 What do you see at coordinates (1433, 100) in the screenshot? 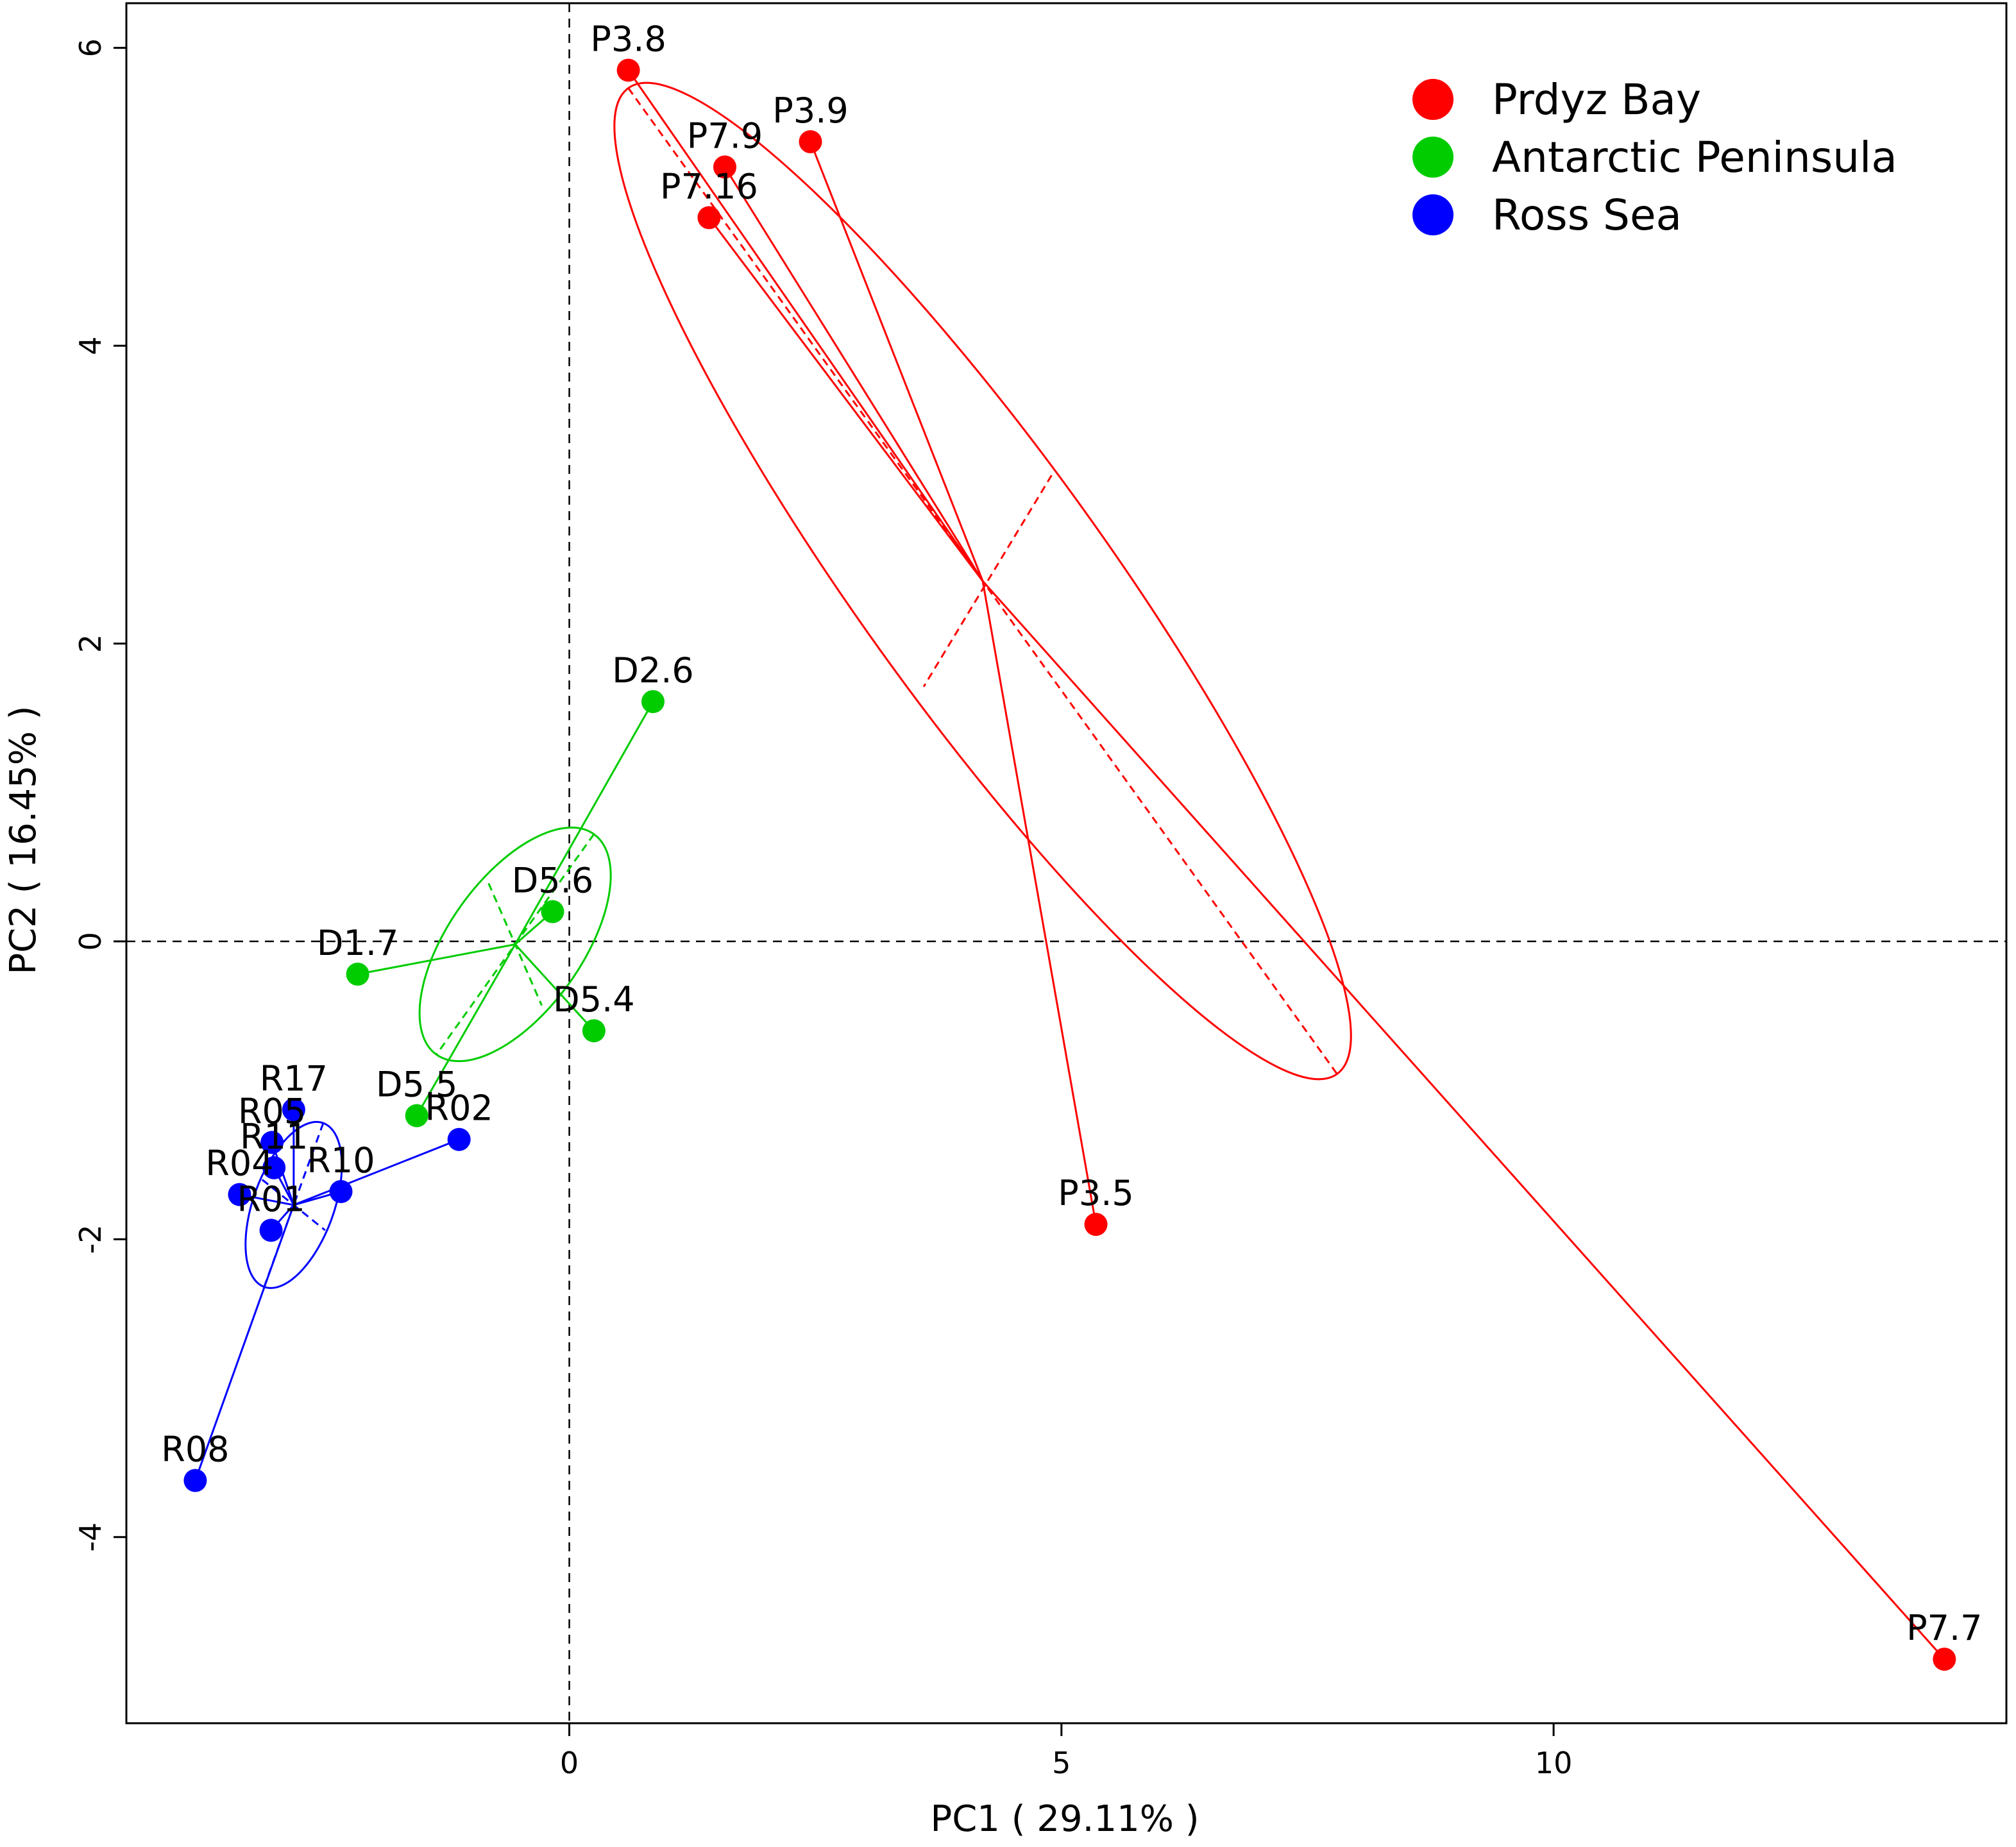
I see `legend-marker-prdyz-bay` at bounding box center [1433, 100].